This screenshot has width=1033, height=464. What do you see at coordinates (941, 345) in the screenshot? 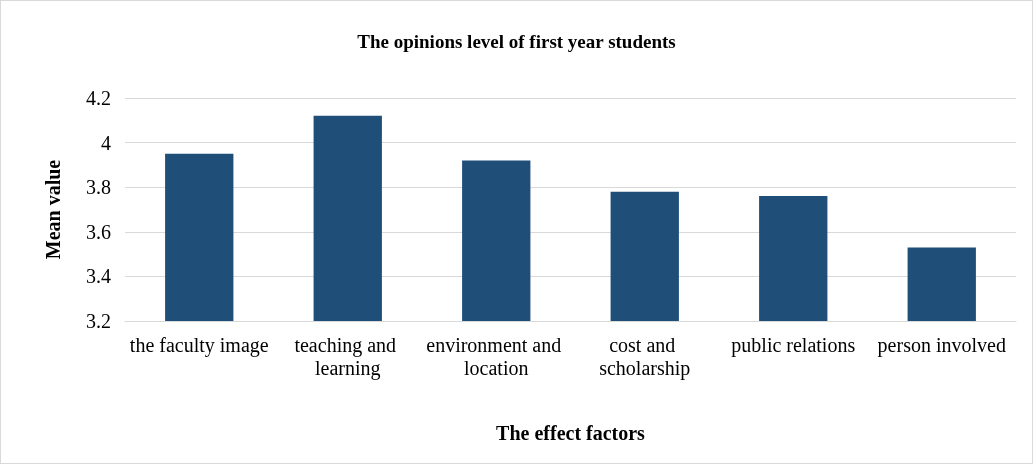
I see `x-tick-label: person involved` at bounding box center [941, 345].